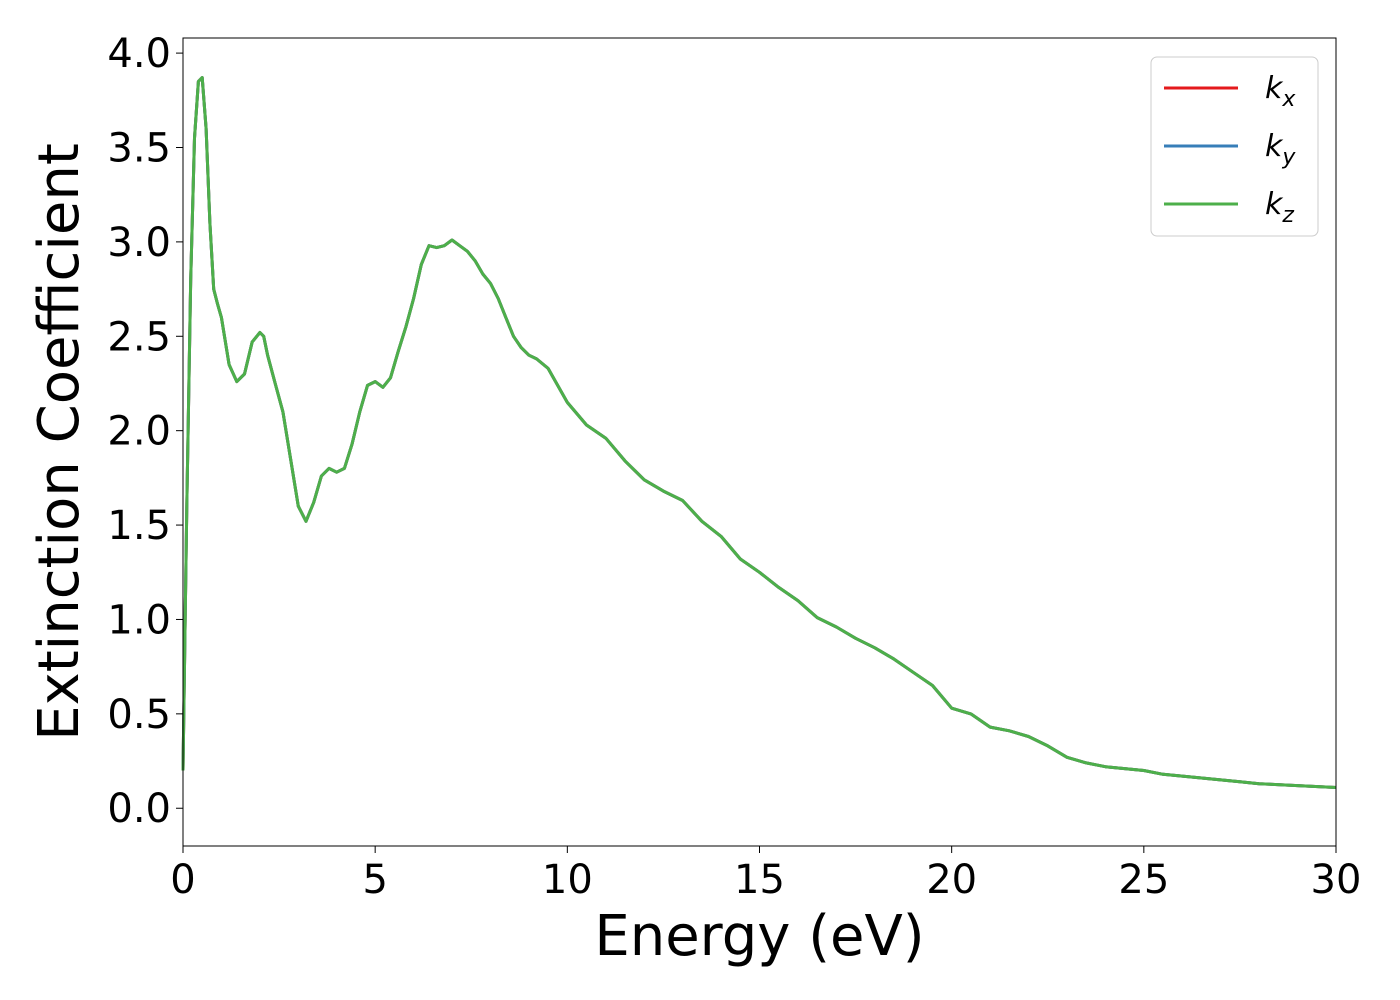 Image resolution: width=1400 pixels, height=1000 pixels. What do you see at coordinates (1279, 207) in the screenshot?
I see `legend-label-kz: kz` at bounding box center [1279, 207].